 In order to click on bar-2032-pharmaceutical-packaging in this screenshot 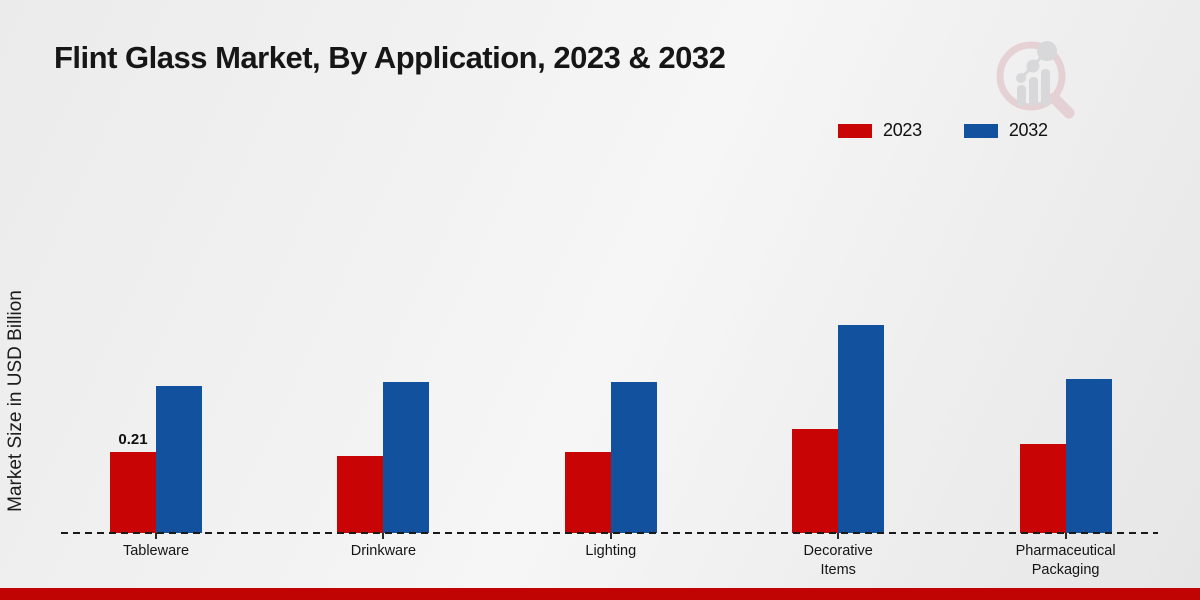, I will do `click(1088, 456)`.